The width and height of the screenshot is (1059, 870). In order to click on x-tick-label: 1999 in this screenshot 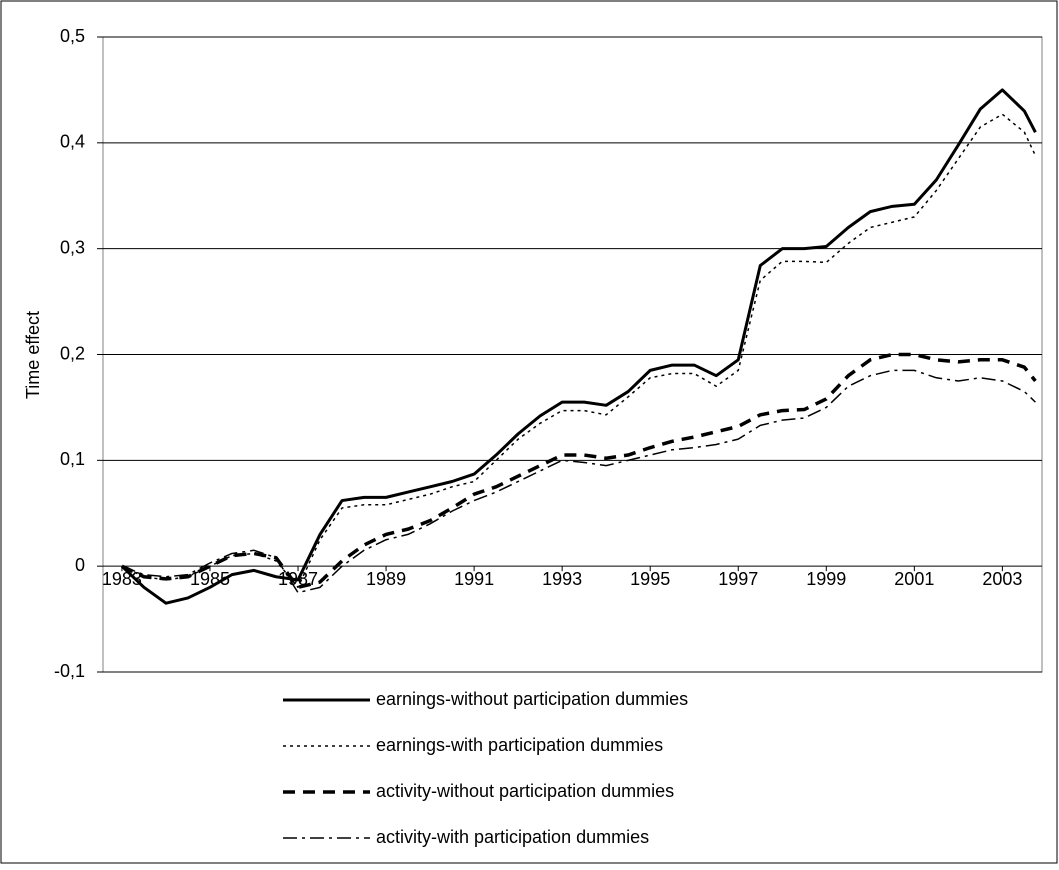, I will do `click(826, 579)`.